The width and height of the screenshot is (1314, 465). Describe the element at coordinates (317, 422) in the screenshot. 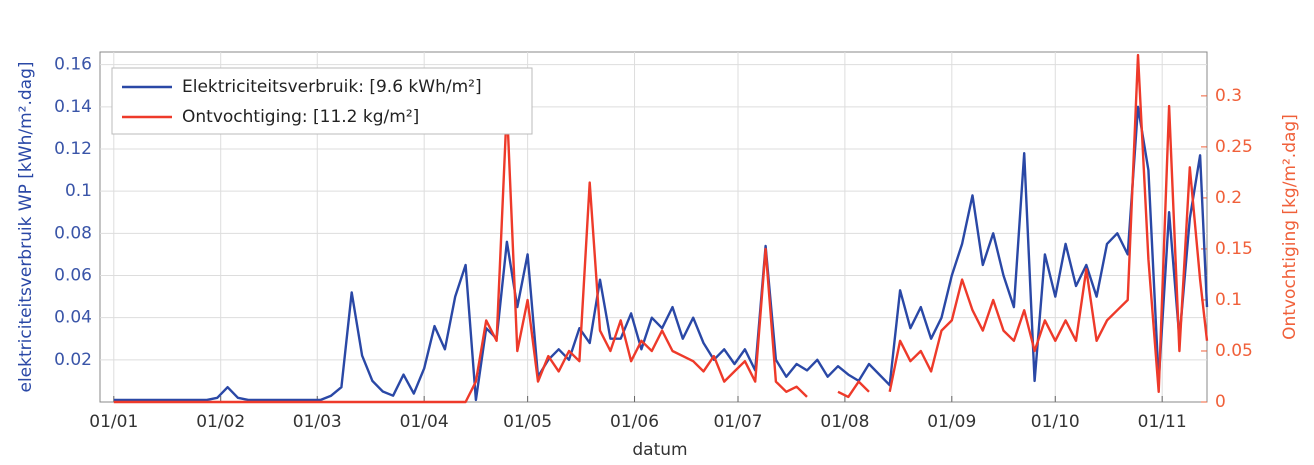

I see `x-tick-label: 01/03` at that location.